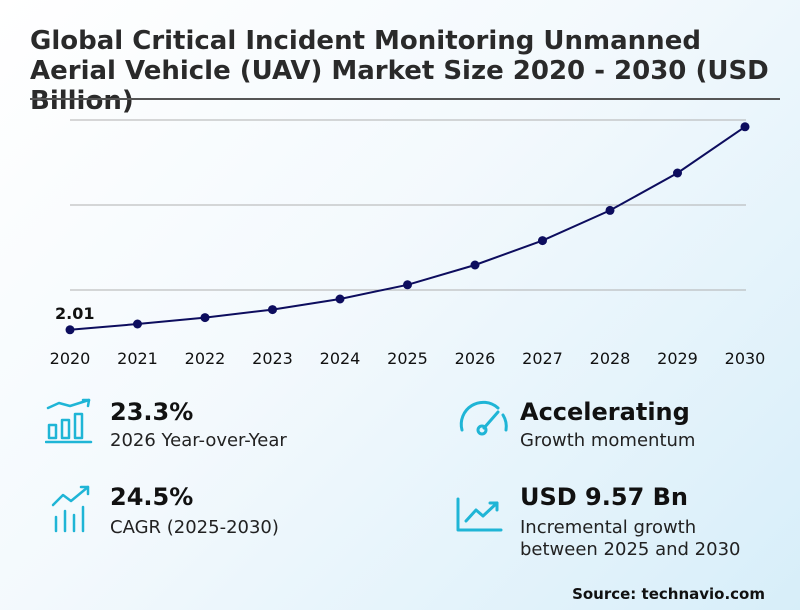 The height and width of the screenshot is (610, 800). Describe the element at coordinates (407, 358) in the screenshot. I see `x-tick-label-2025: 2025` at that location.